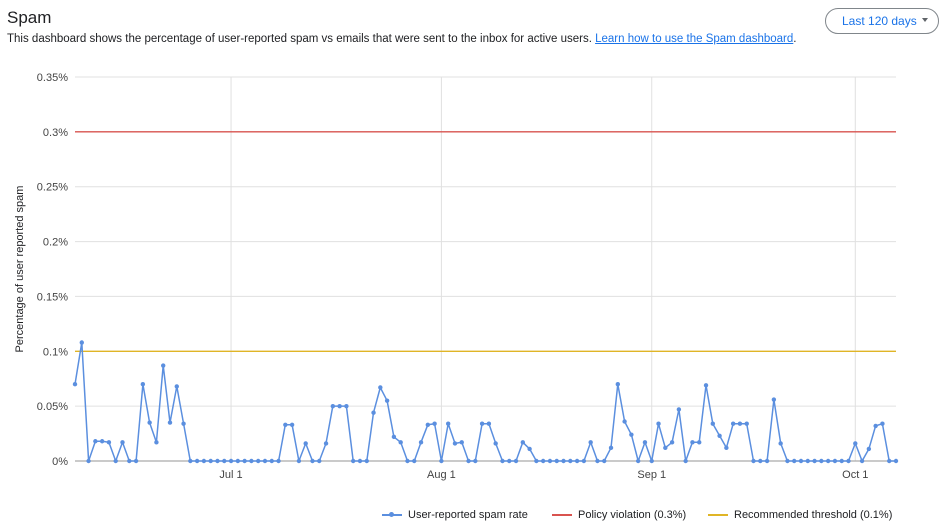 This screenshot has height=532, width=946. What do you see at coordinates (52, 297) in the screenshot?
I see `y-tick-label: 0.15%` at bounding box center [52, 297].